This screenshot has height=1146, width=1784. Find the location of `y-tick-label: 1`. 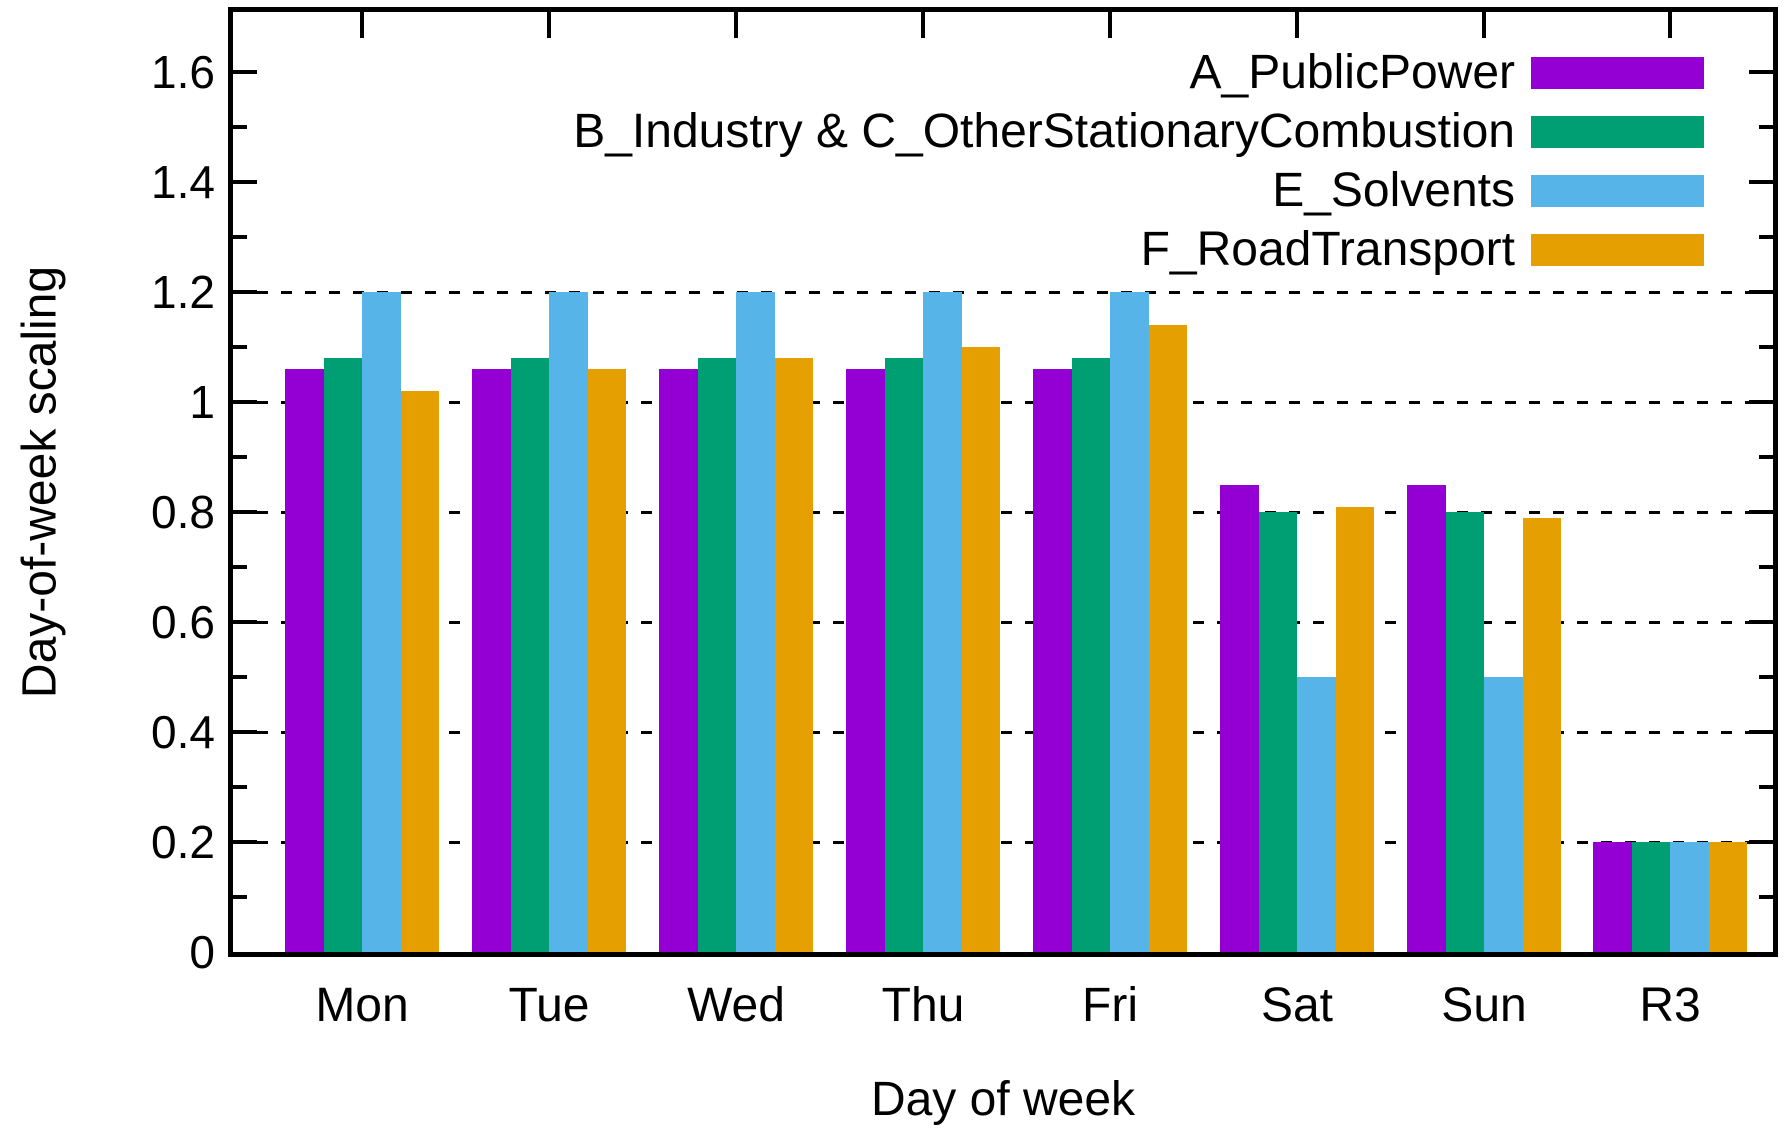

y-tick-label: 1 is located at coordinates (202, 402).